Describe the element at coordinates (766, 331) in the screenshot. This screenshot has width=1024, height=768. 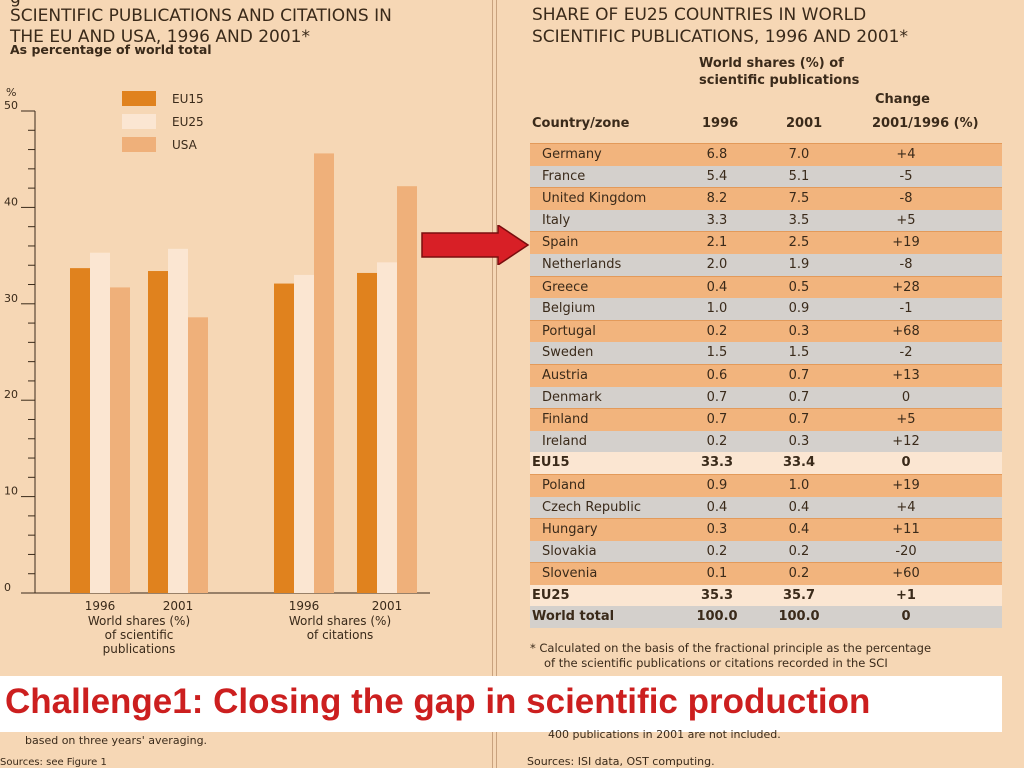
I see `table-row: Portugal 0.2 0.3 +68` at that location.